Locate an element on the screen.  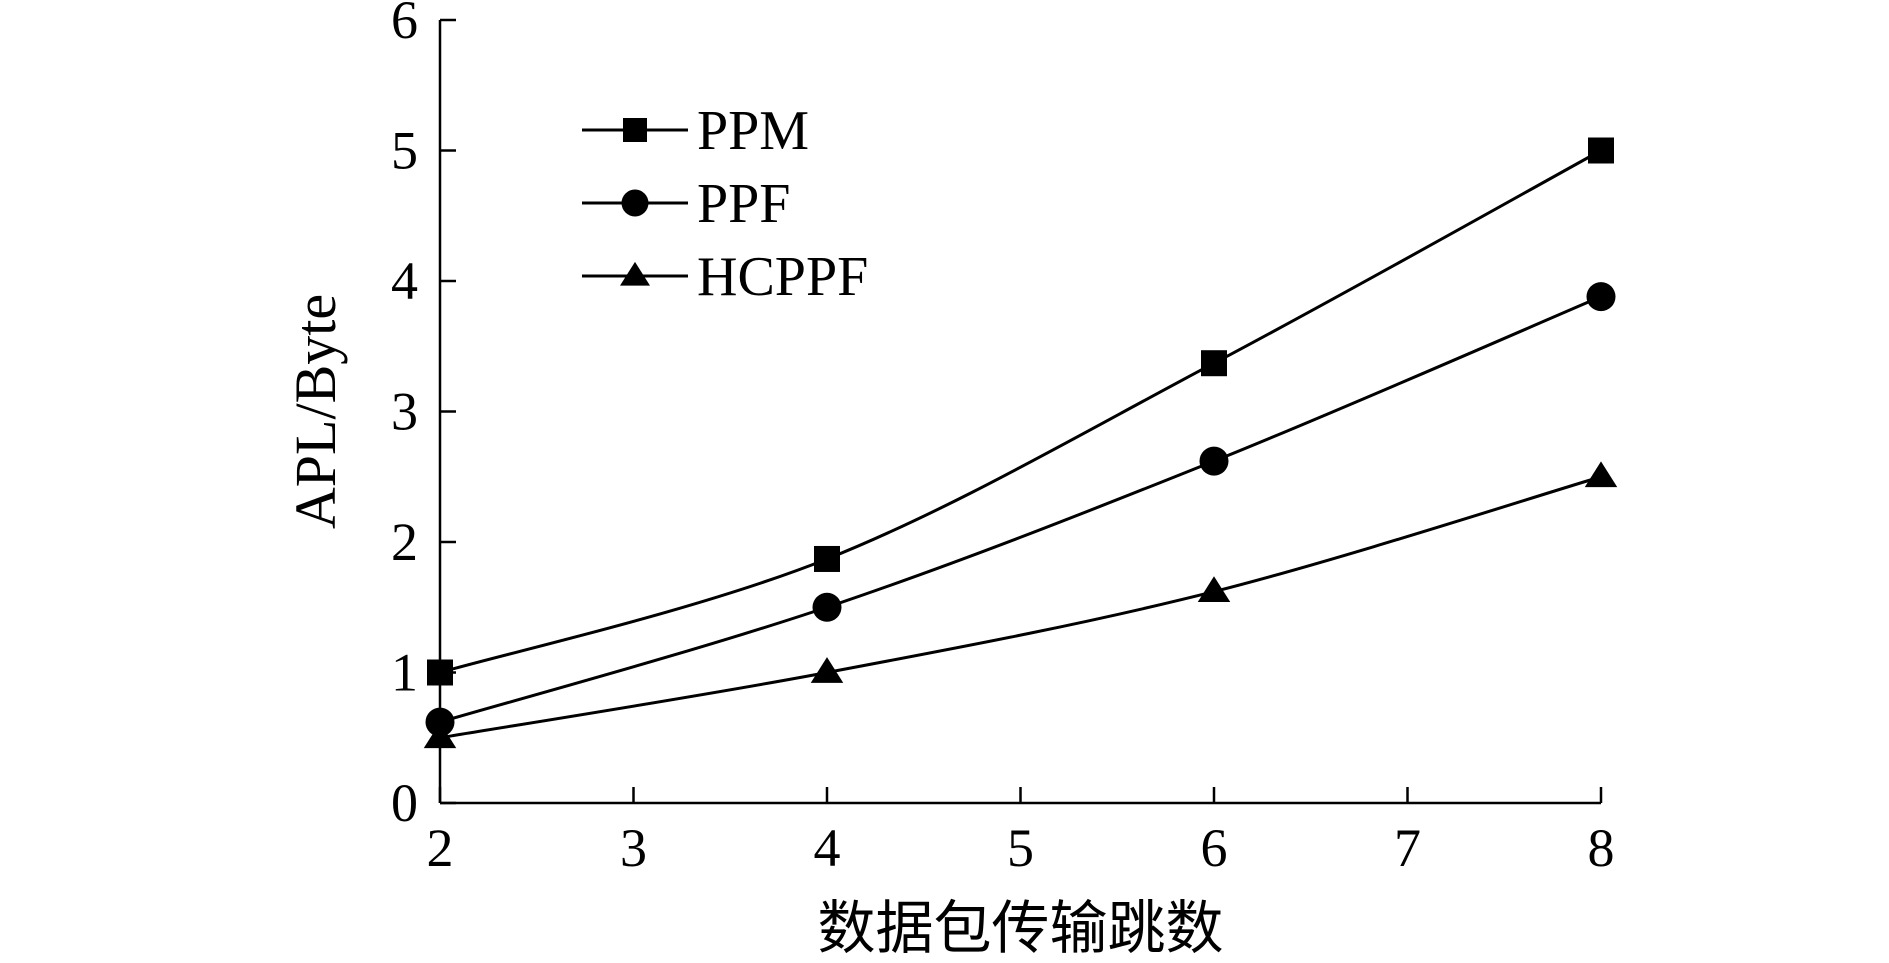
x-tick-label: 2 is located at coordinates (440, 848).